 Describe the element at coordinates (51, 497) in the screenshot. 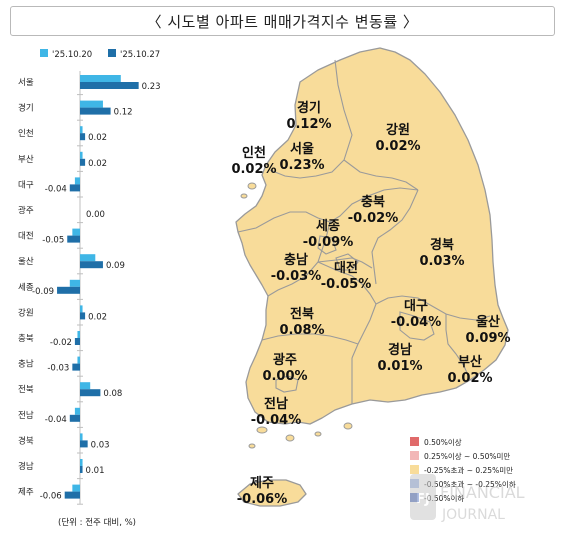

I see `data-label: -0.06` at that location.